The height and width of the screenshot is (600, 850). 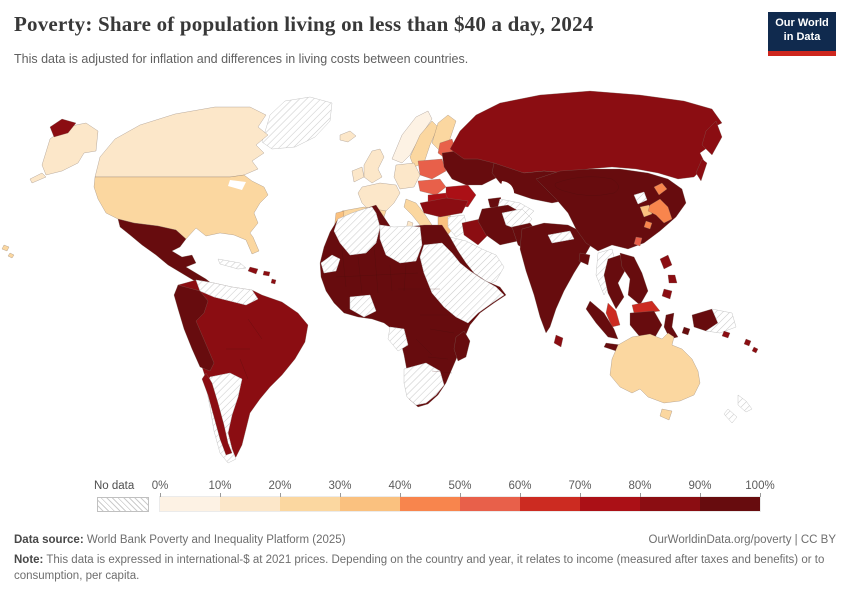 What do you see at coordinates (726, 334) in the screenshot?
I see `map-region-solomon-islands` at bounding box center [726, 334].